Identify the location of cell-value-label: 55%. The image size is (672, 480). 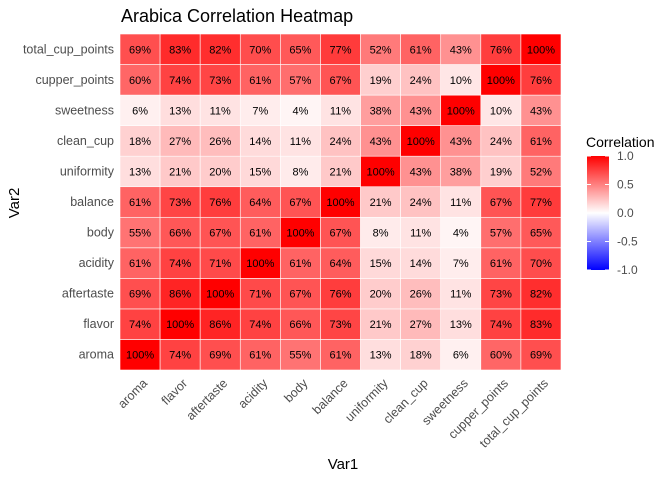
(140, 234).